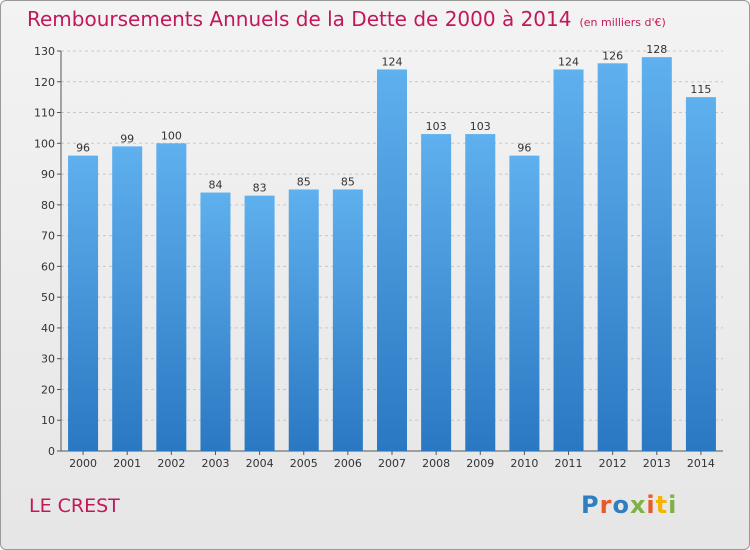  I want to click on y-tick-label: 0, so click(51, 451).